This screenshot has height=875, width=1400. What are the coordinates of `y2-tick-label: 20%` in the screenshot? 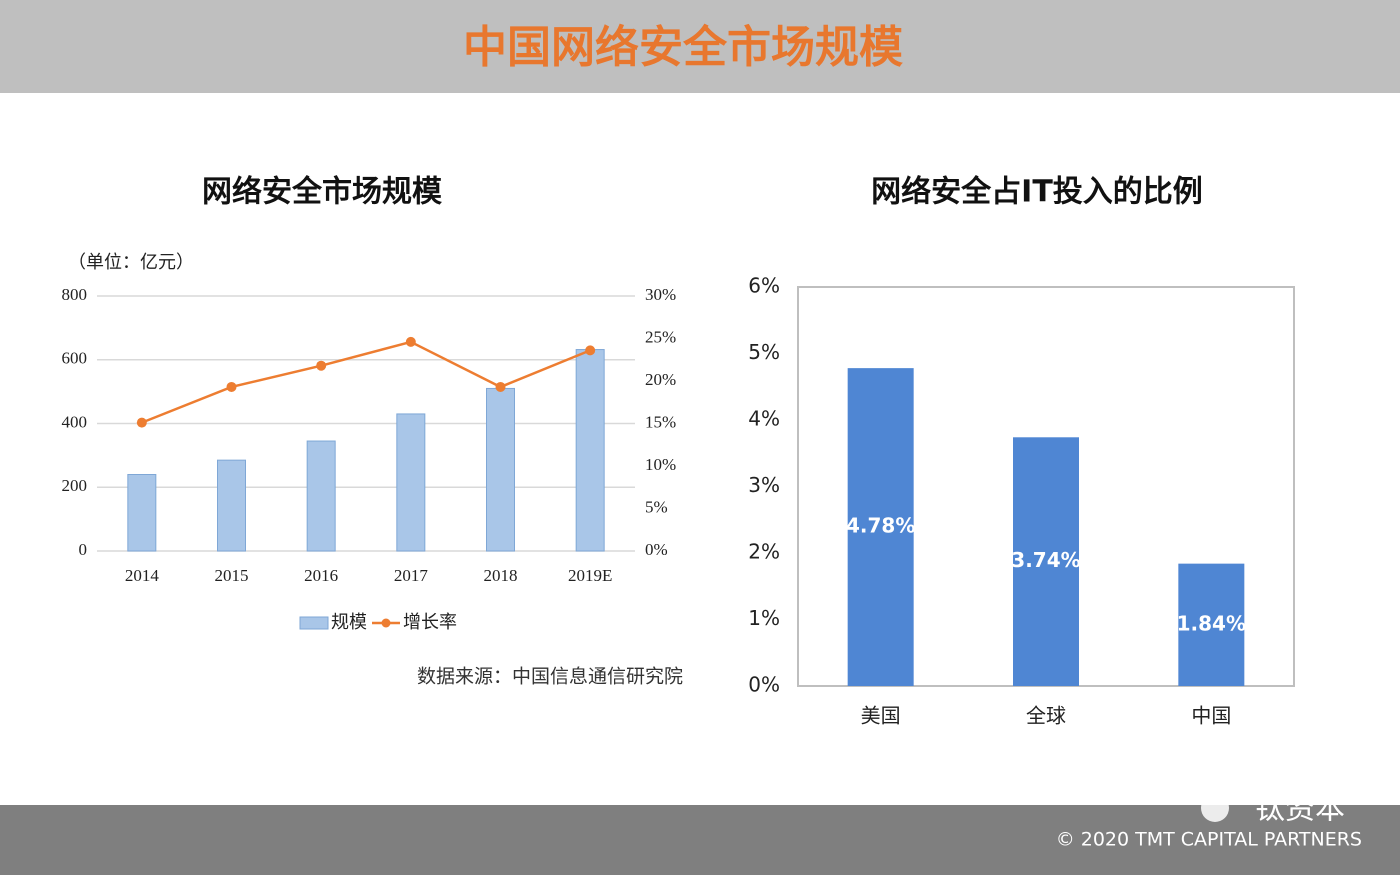 It's located at (660, 379).